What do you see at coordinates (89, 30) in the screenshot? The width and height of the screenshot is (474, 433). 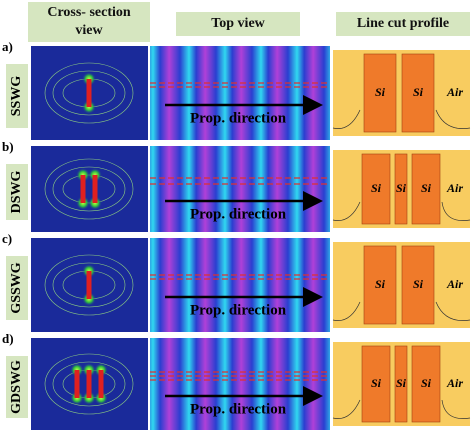 I see `header-line: view` at bounding box center [89, 30].